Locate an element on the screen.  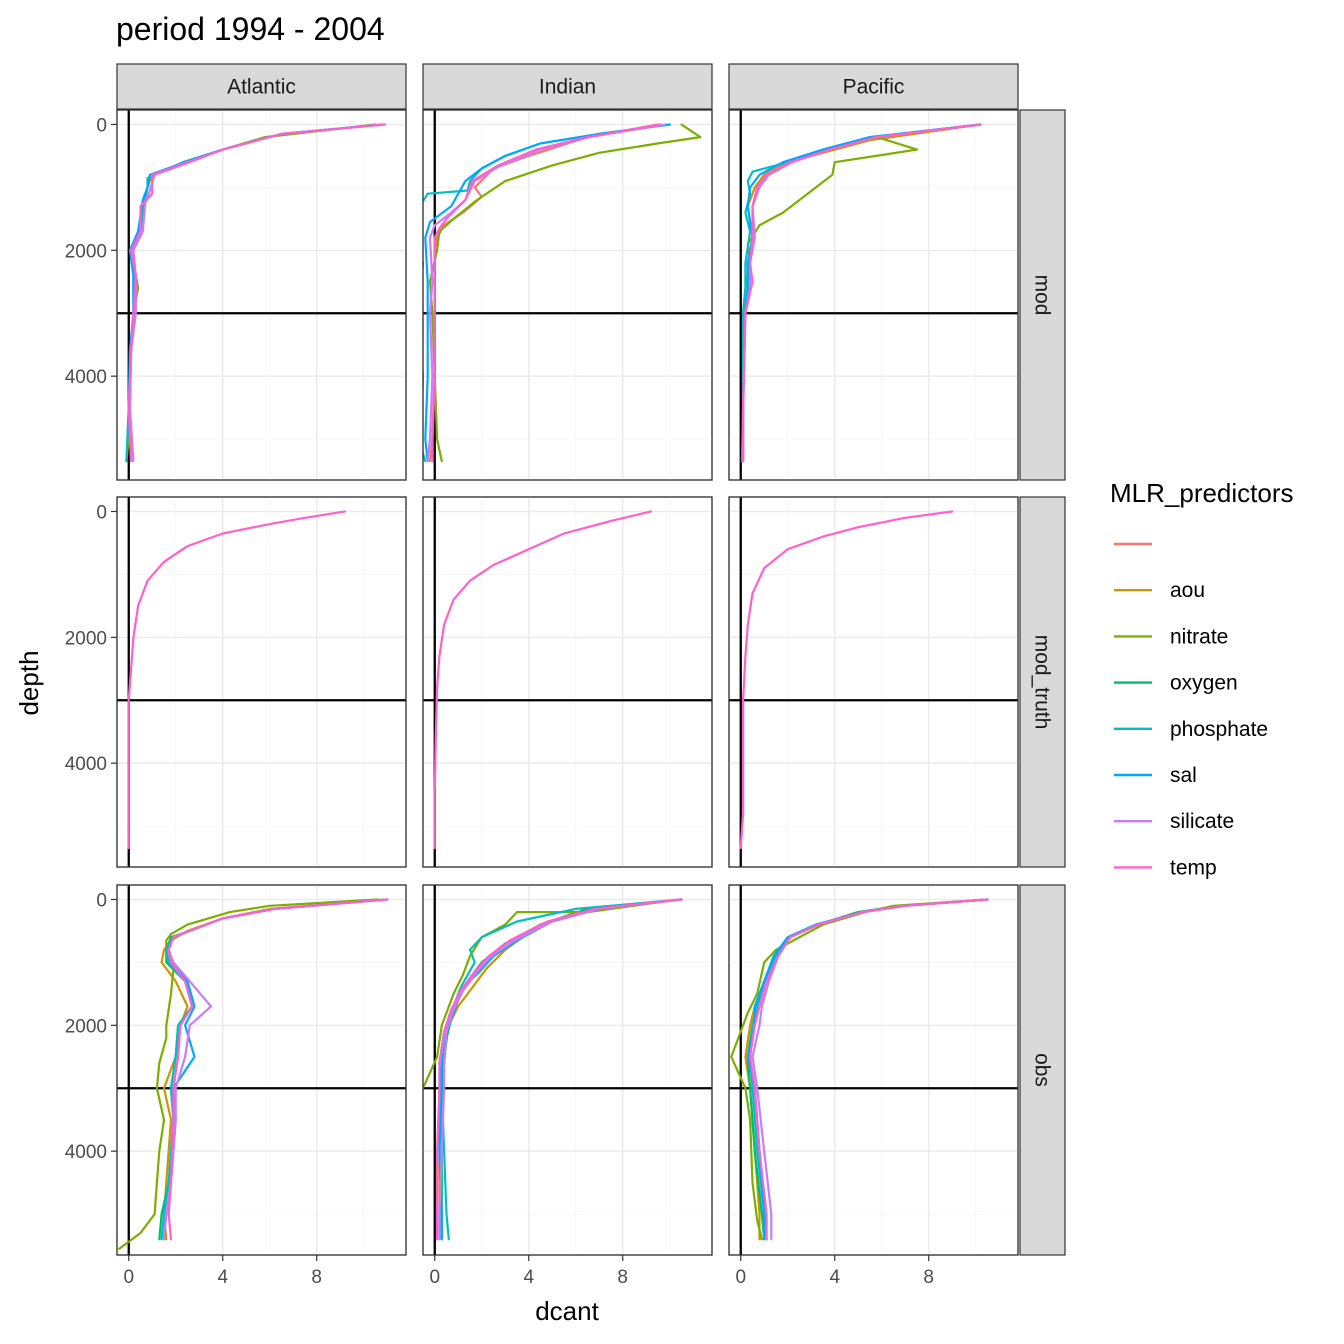
strip-label: Indian is located at coordinates (567, 87).